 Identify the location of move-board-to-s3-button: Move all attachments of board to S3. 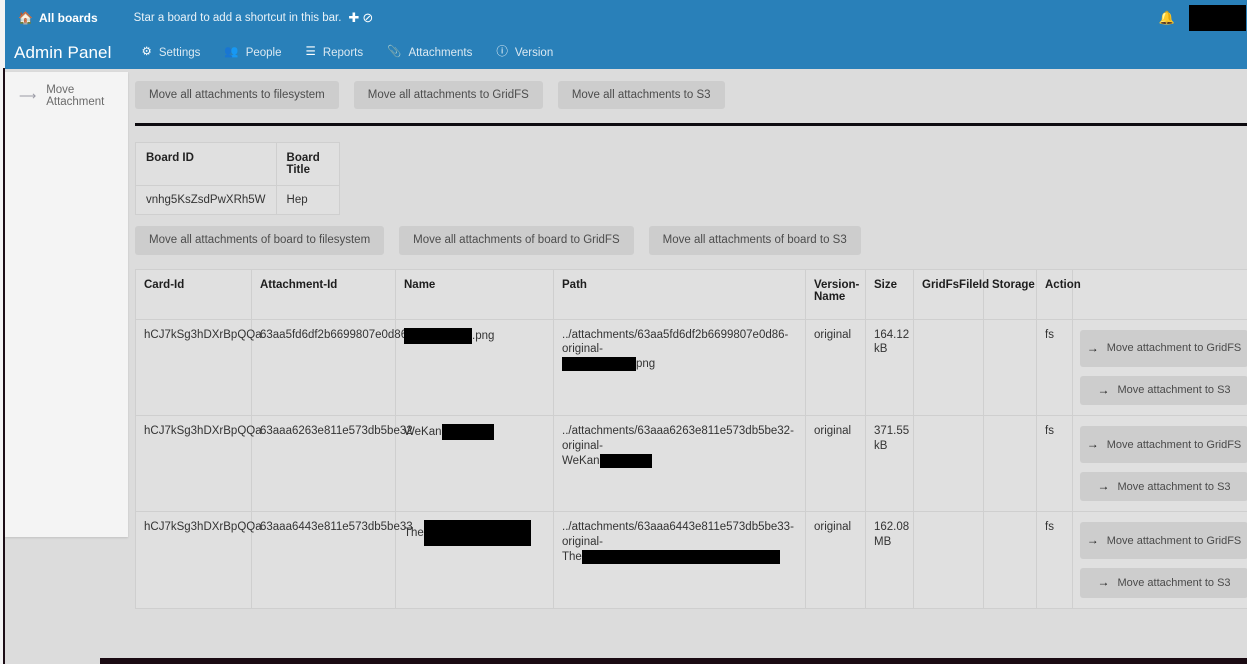
(754, 240).